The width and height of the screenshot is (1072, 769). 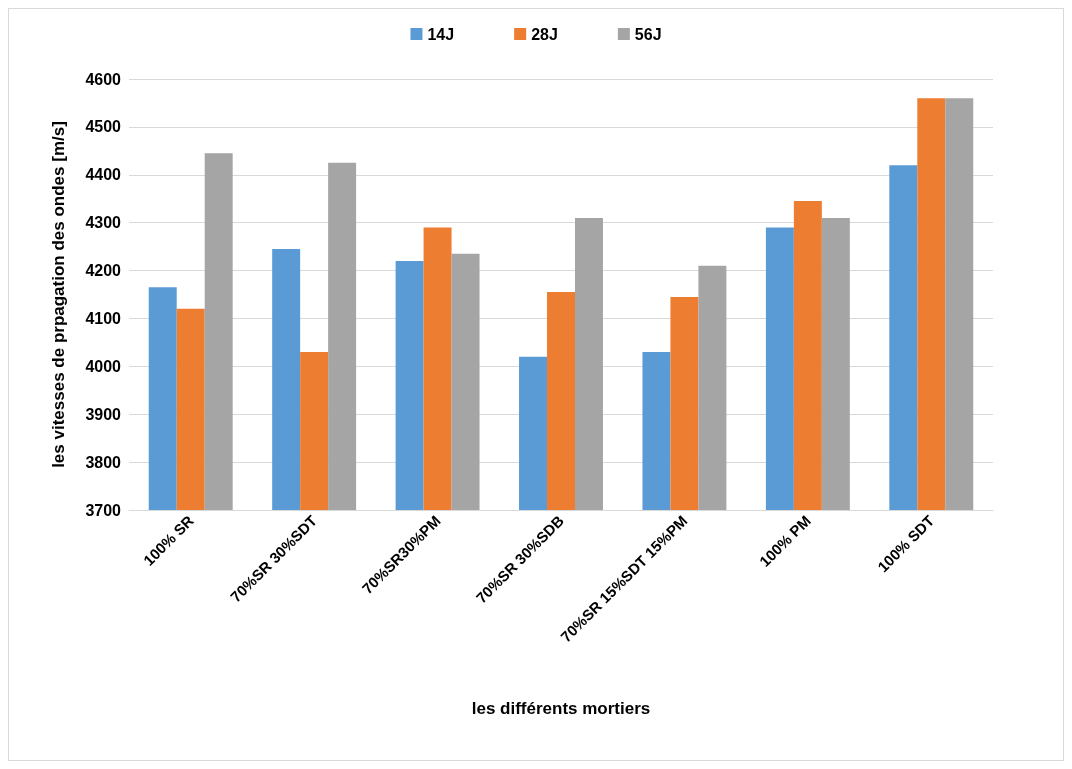 I want to click on y-tick-label: 3800, so click(x=103, y=462).